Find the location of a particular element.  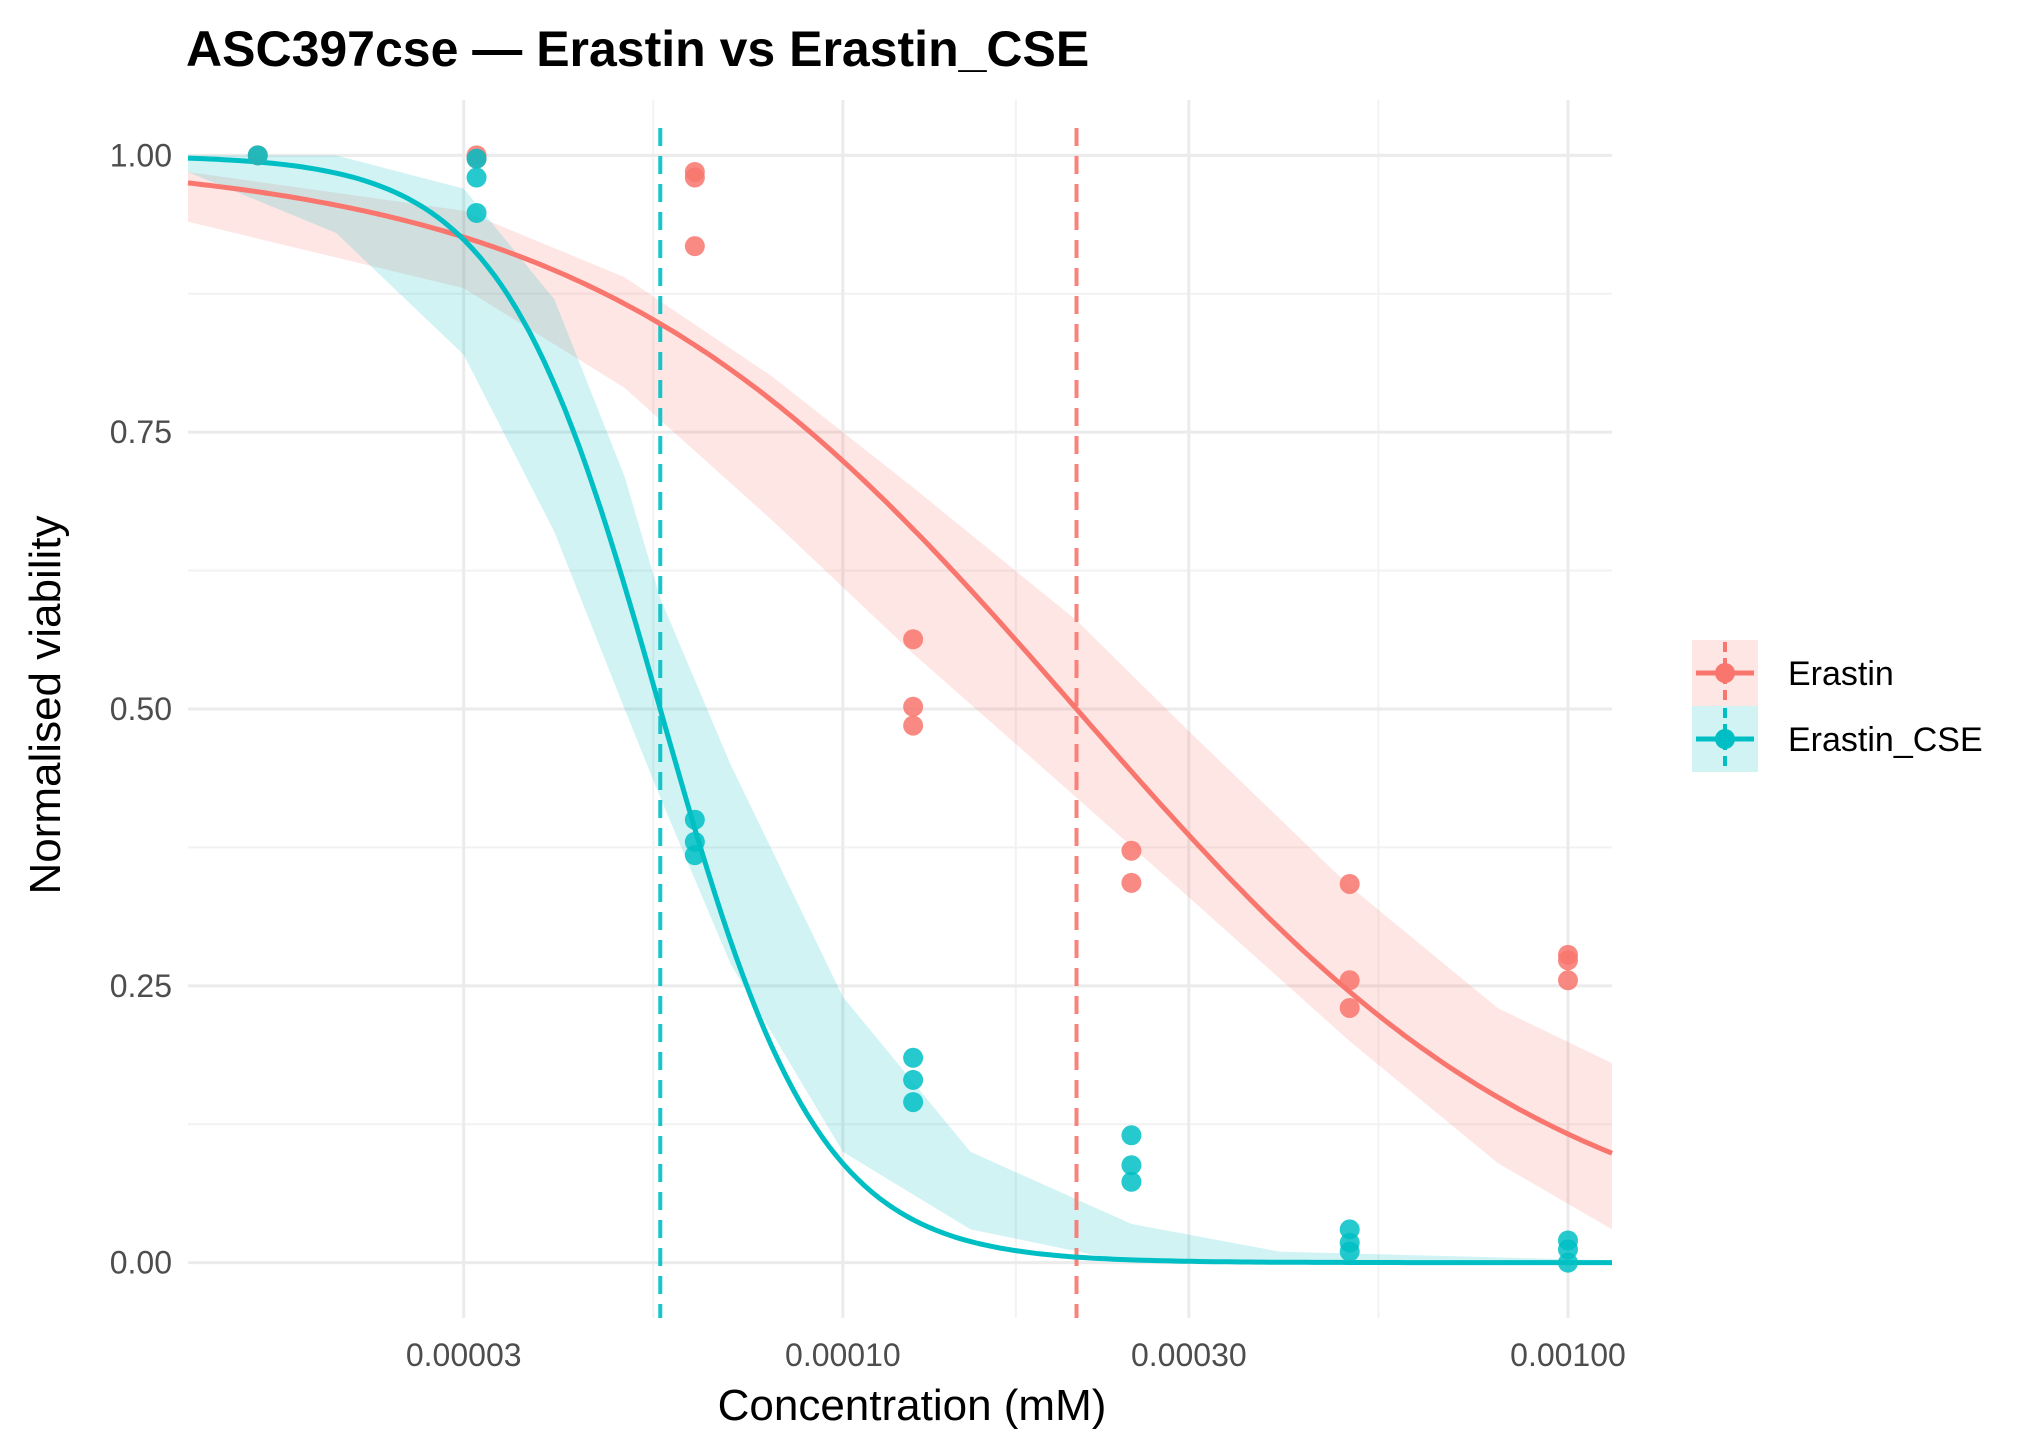

y-tick-label: 0.75 is located at coordinates (141, 432).